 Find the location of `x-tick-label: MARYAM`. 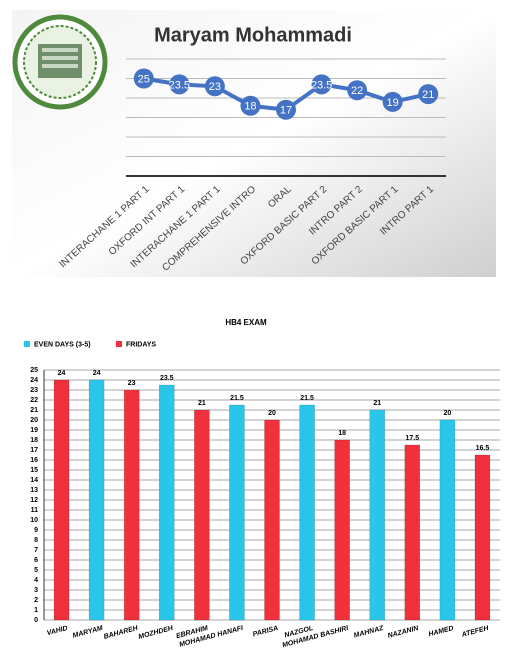

x-tick-label: MARYAM is located at coordinates (88, 632).